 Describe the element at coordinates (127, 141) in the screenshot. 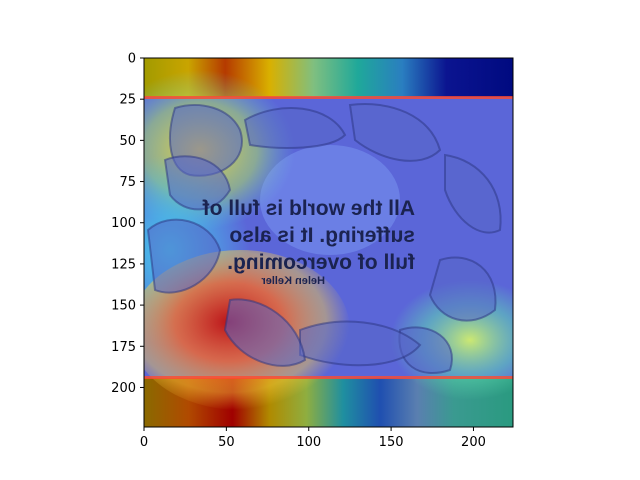

I see `y-tick-label: 50` at that location.